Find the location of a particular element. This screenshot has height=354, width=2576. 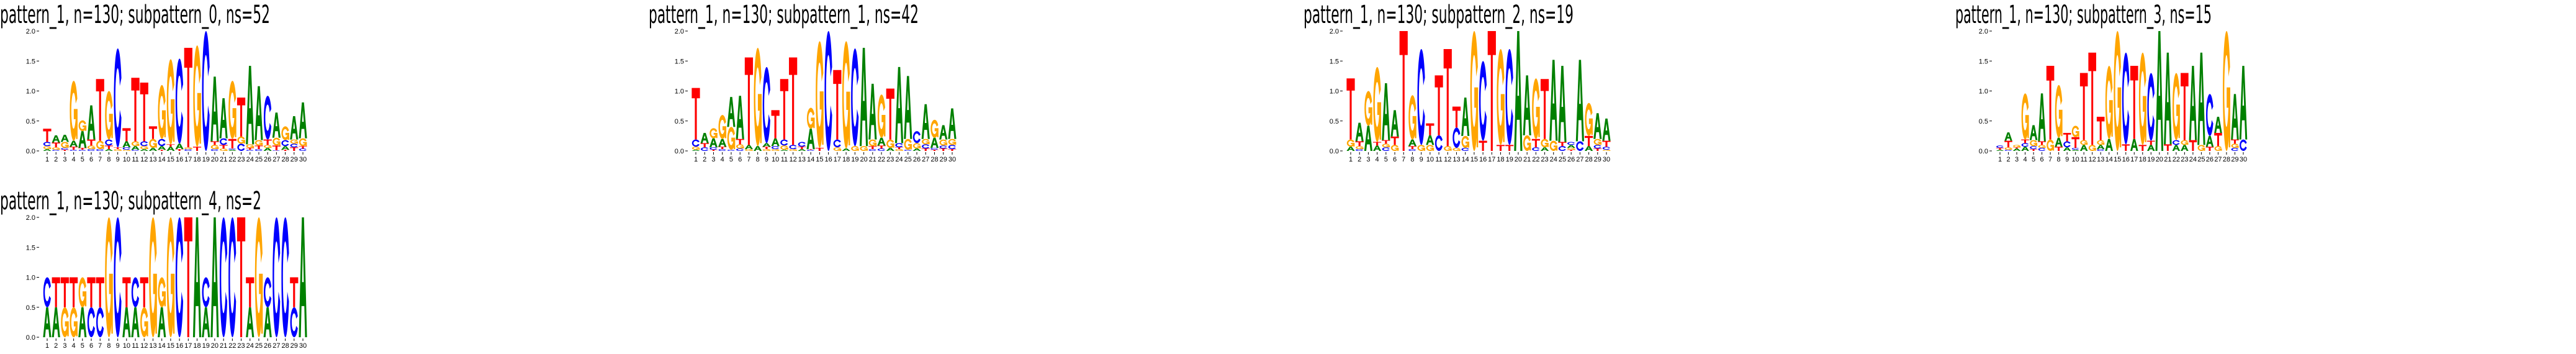

x-tick-label: 26 is located at coordinates (917, 159).